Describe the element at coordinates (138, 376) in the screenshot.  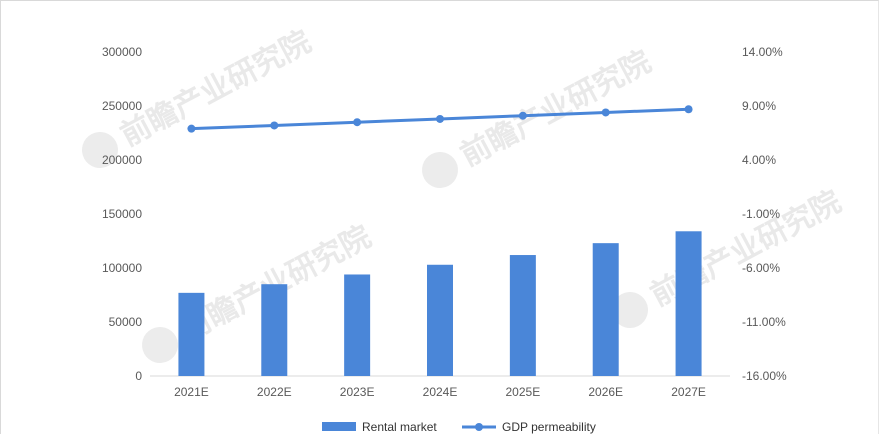
I see `y-left-tick-label: 0` at that location.